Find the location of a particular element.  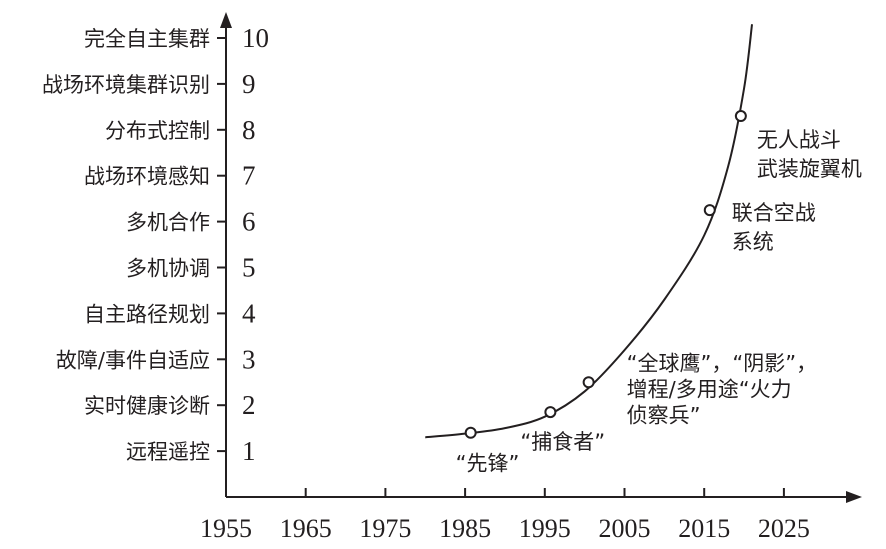

y-tick-category: 远程遥控 is located at coordinates (168, 452).